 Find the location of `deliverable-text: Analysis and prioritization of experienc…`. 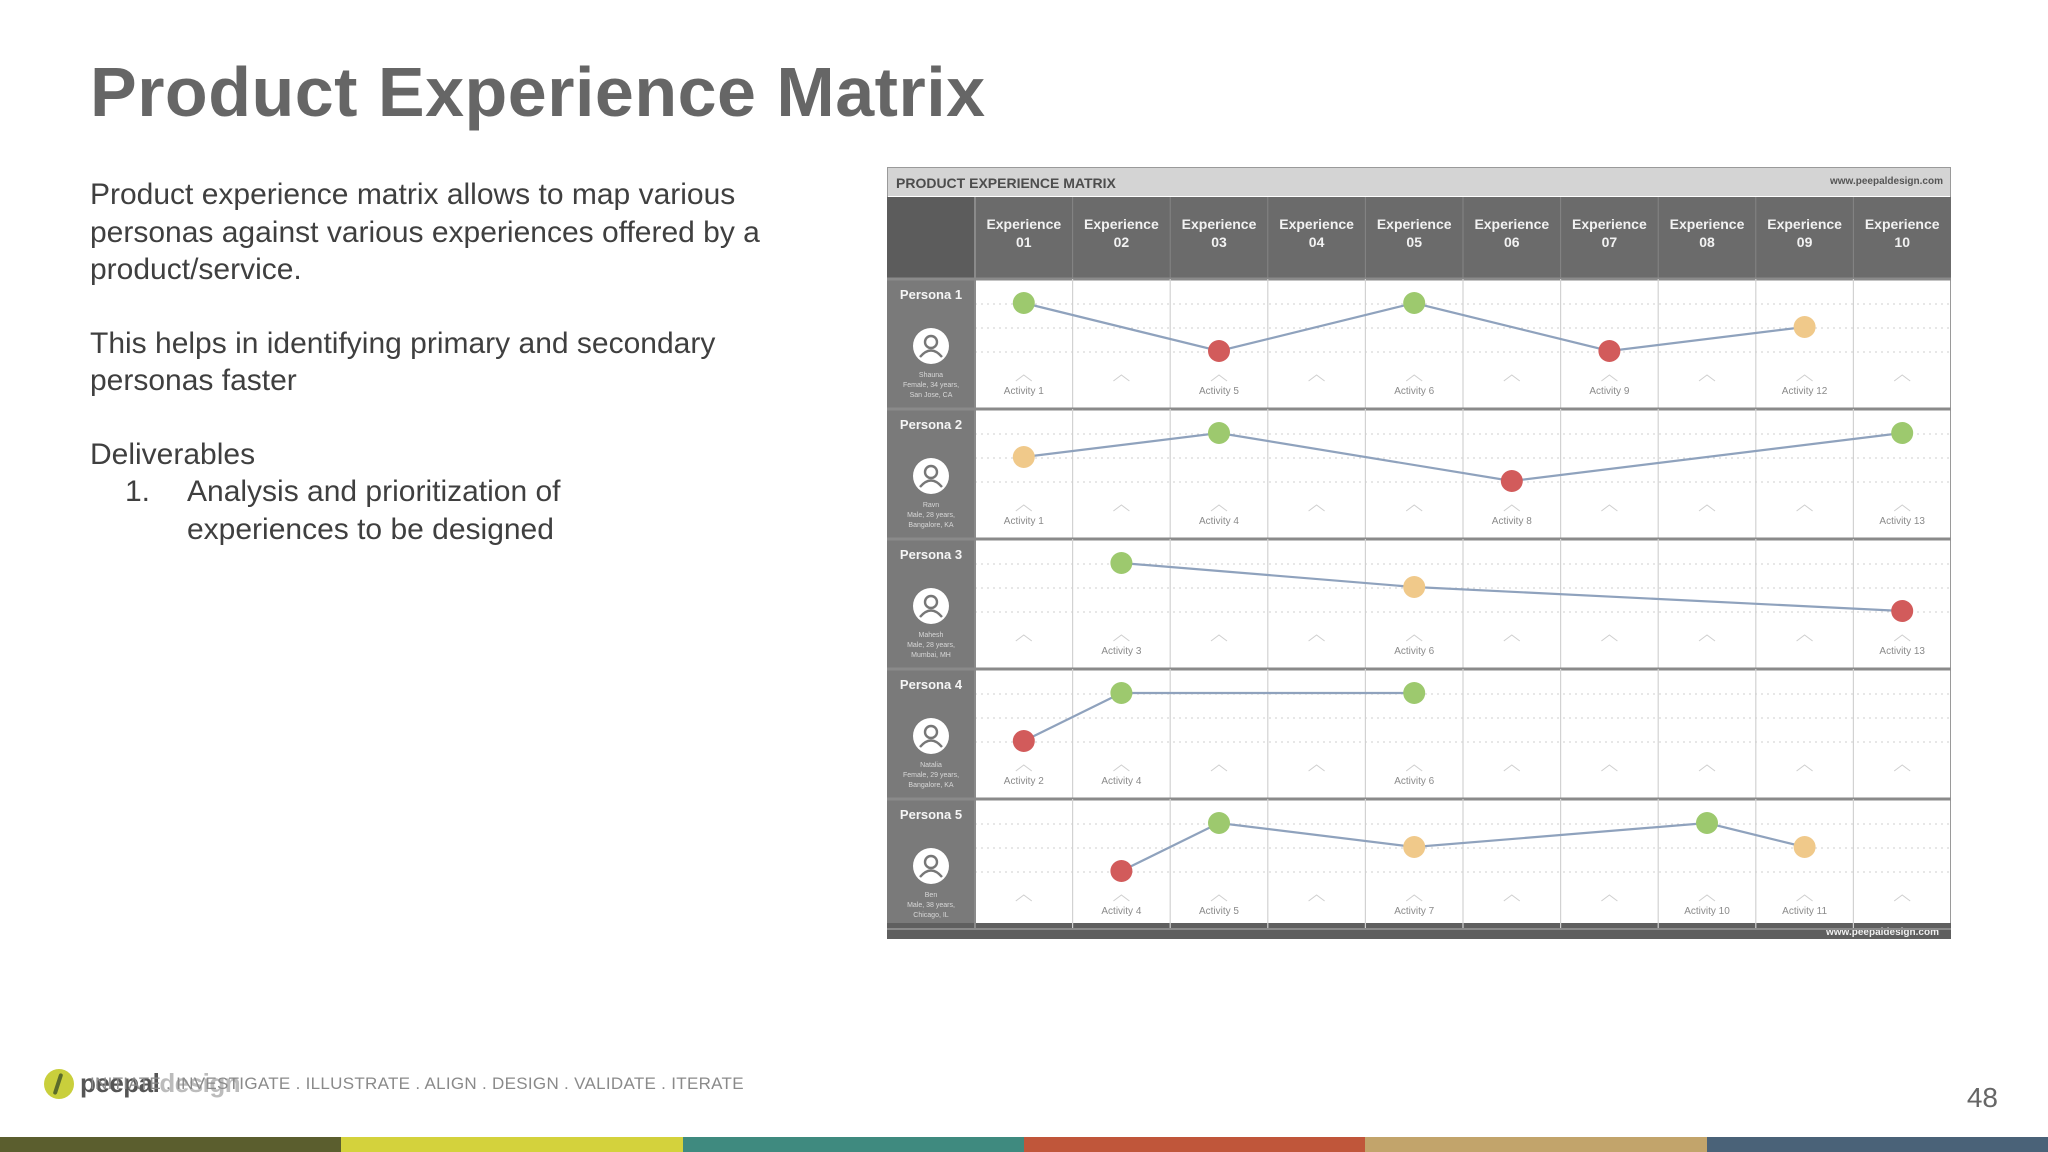

deliverable-text: Analysis and prioritization of experienc… is located at coordinates (374, 510).